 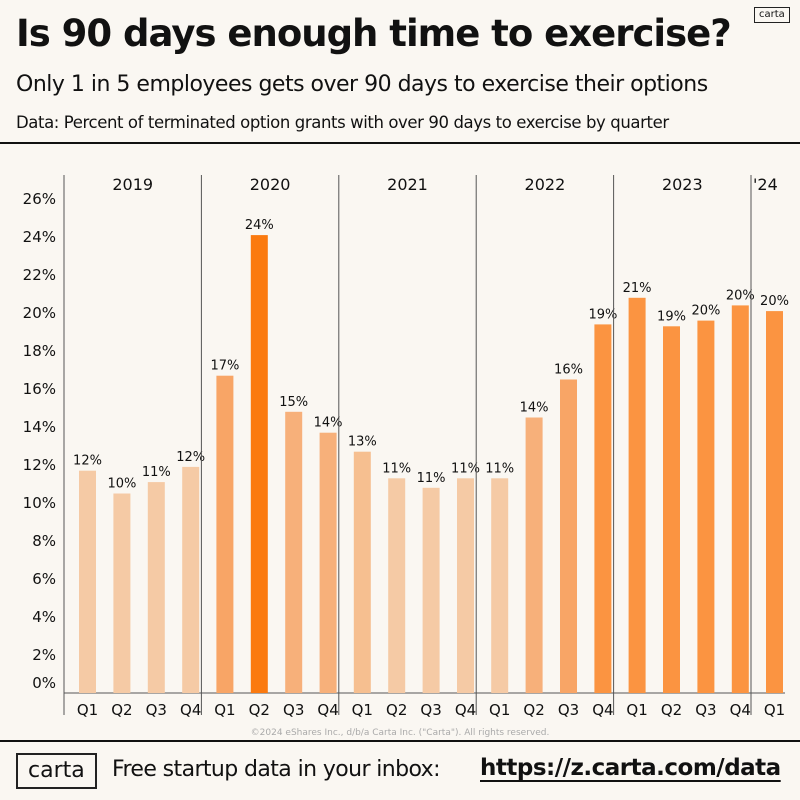 I want to click on y-tick-label: 24%, so click(x=39, y=237).